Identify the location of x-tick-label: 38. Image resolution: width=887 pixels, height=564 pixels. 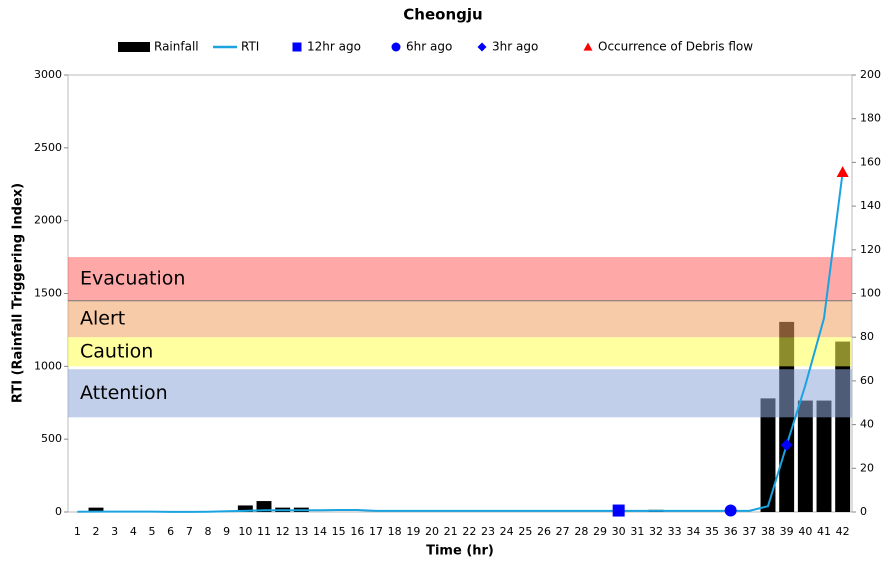
(768, 531).